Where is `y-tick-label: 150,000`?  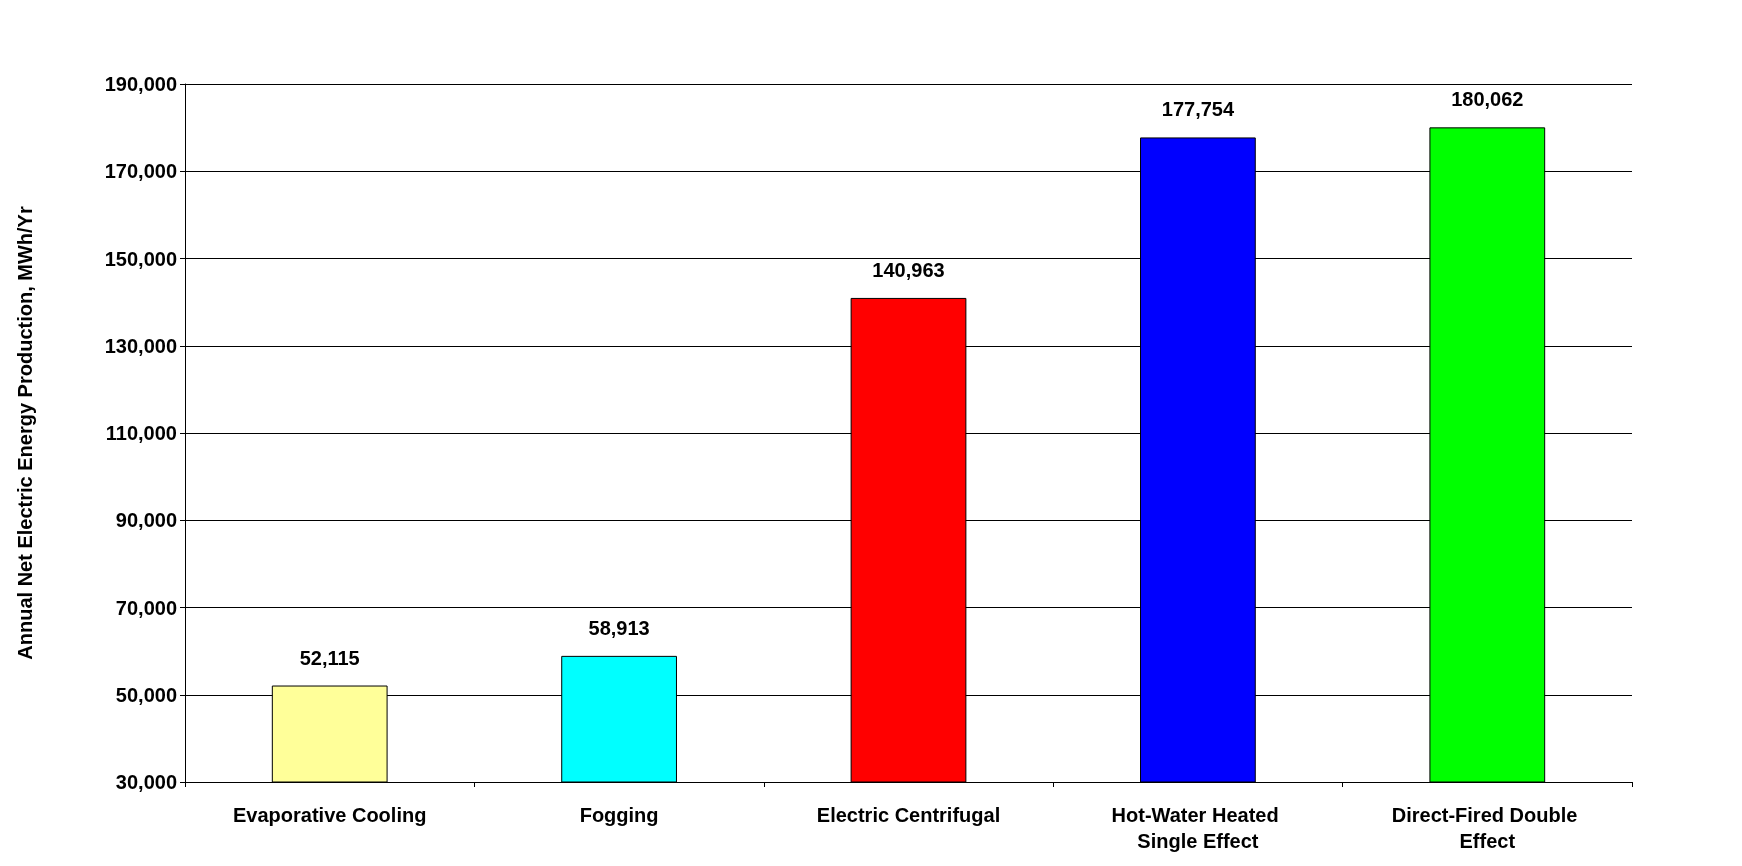 y-tick-label: 150,000 is located at coordinates (140, 258).